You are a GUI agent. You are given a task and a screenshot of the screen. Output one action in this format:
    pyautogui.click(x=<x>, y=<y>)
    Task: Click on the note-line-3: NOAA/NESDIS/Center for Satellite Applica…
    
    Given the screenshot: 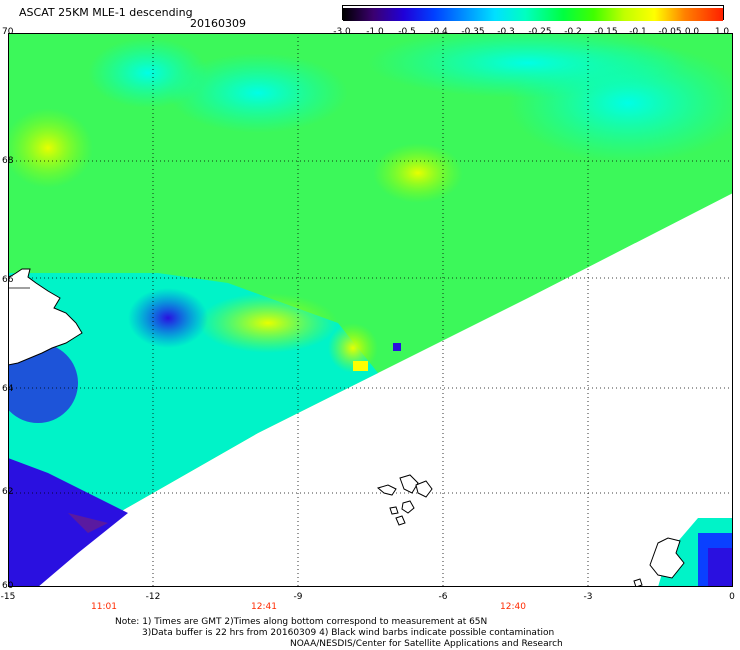 What is the action you would take?
    pyautogui.click(x=426, y=644)
    